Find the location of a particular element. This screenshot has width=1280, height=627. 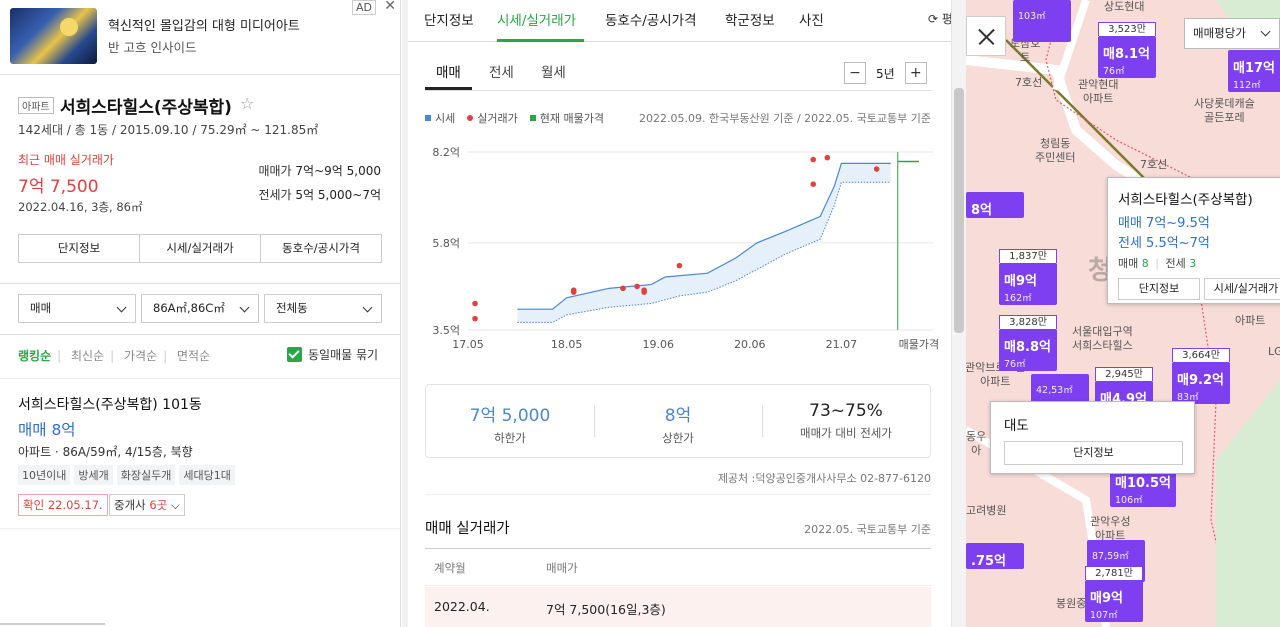

area-select: 86A㎡,86C㎡ is located at coordinates (200, 308).